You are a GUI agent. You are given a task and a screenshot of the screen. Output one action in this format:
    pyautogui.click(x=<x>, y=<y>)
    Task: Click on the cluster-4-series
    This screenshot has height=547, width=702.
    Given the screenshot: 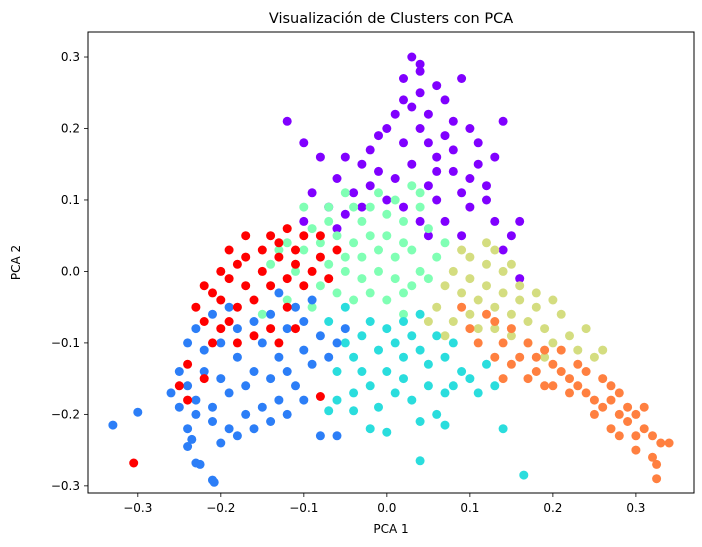 What is the action you would take?
    pyautogui.click(x=426, y=391)
    